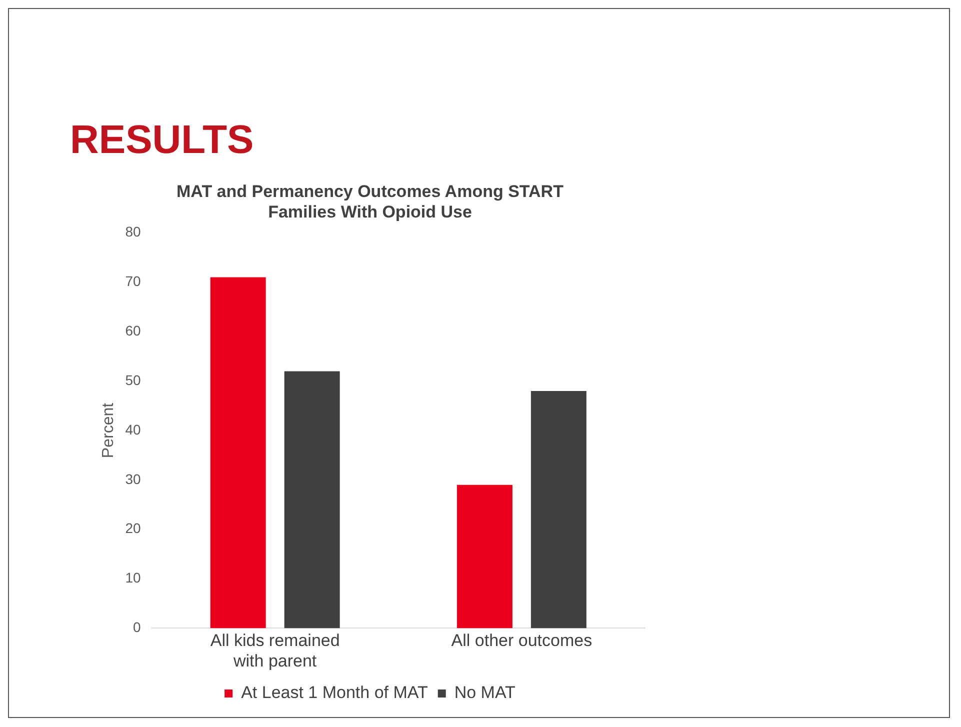  Describe the element at coordinates (136, 627) in the screenshot. I see `y-tick-label: 0` at that location.